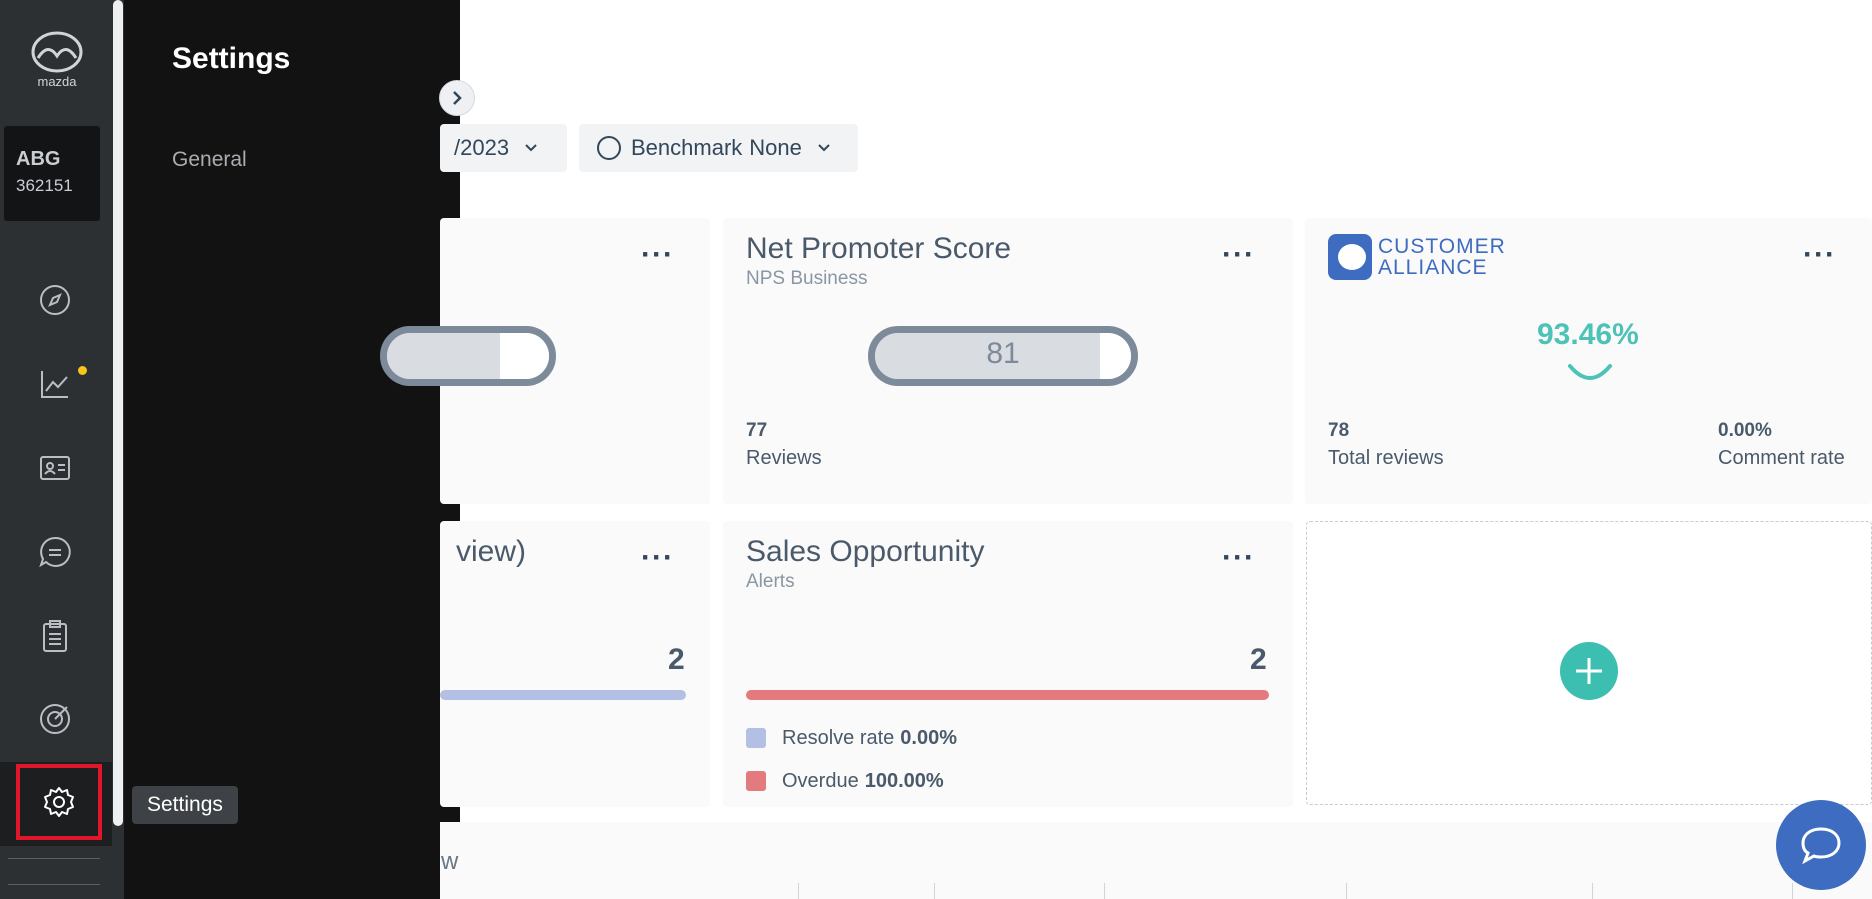 This screenshot has width=1872, height=899. What do you see at coordinates (756, 738) in the screenshot?
I see `legend-swatch-resolve` at bounding box center [756, 738].